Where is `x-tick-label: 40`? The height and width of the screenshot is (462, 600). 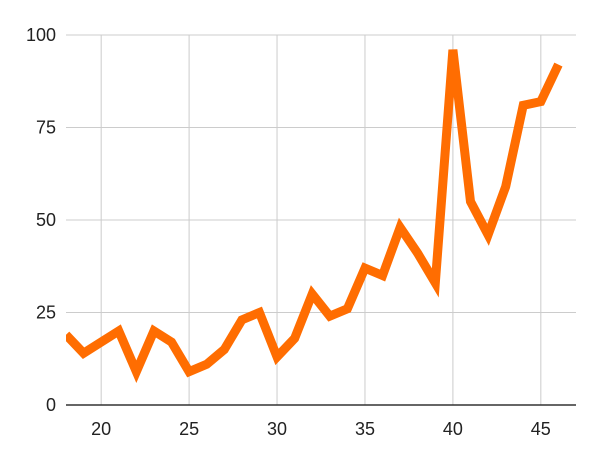 x-tick-label: 40 is located at coordinates (453, 429).